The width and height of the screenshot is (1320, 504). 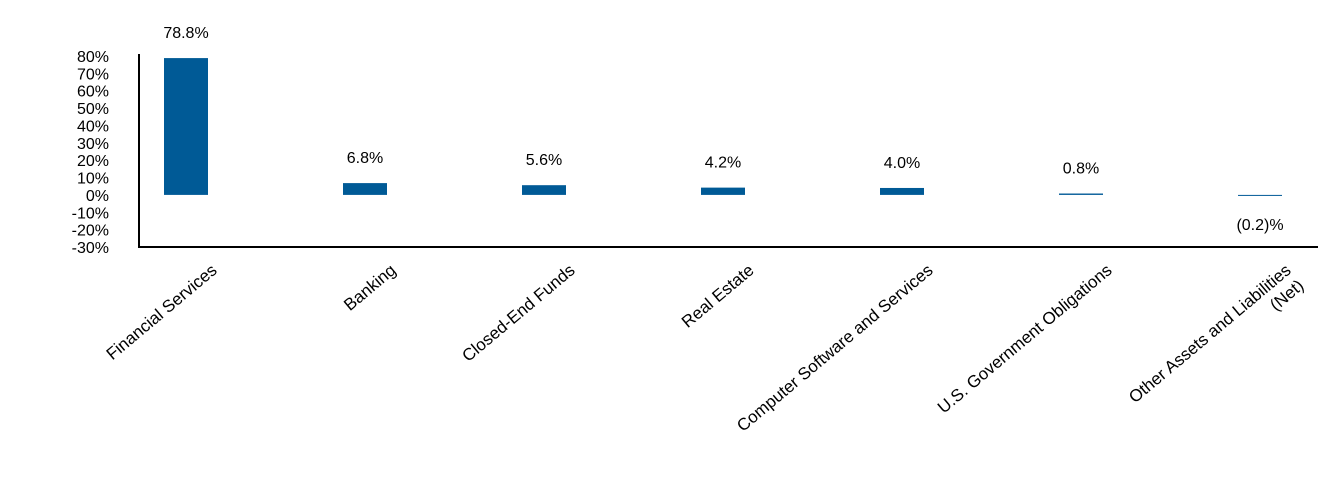 What do you see at coordinates (1259, 225) in the screenshot?
I see `data-label: (0.2)%` at bounding box center [1259, 225].